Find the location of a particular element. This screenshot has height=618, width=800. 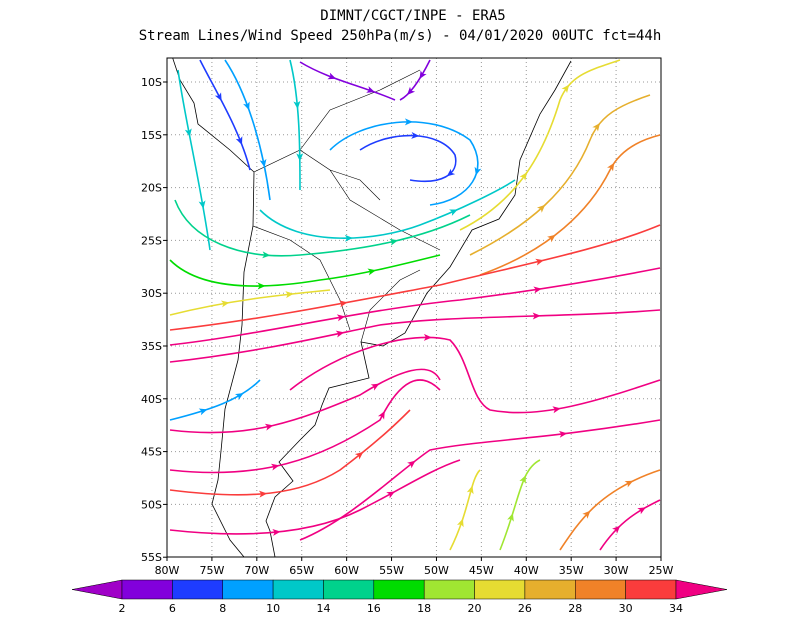

lon-label: 75W is located at coordinates (211, 570).